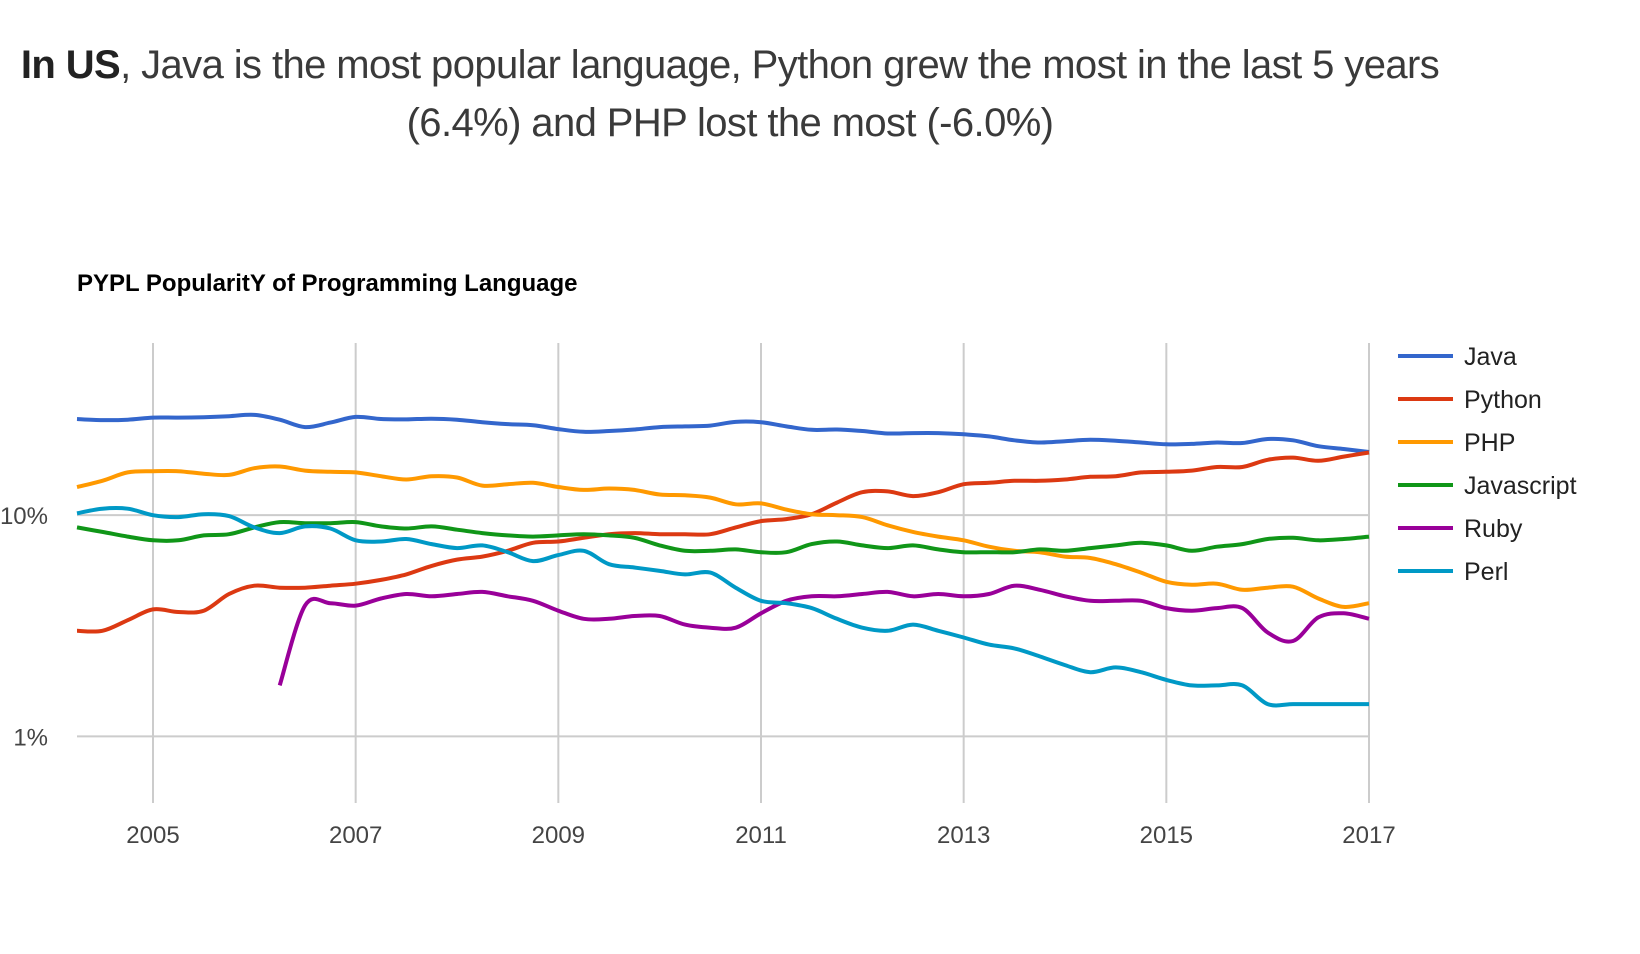  What do you see at coordinates (558, 835) in the screenshot?
I see `x-tick-label: 2009` at bounding box center [558, 835].